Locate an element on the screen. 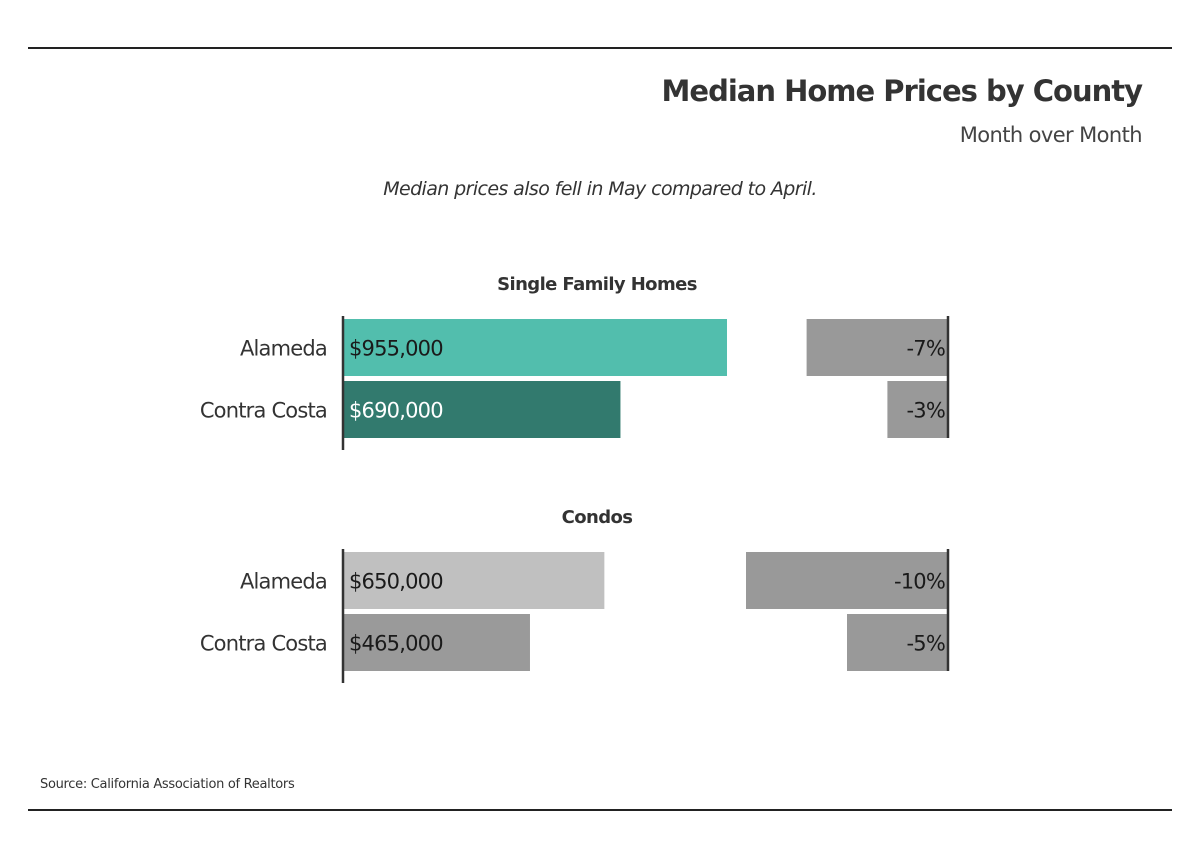  single-family-change-bar-alameda is located at coordinates (877, 347).